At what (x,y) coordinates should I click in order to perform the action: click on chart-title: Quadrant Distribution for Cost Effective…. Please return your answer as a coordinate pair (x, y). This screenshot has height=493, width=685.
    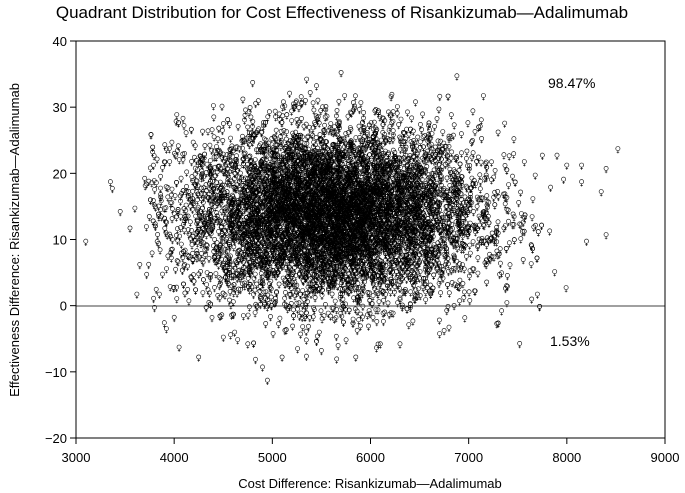
    Looking at the image, I should click on (342, 12).